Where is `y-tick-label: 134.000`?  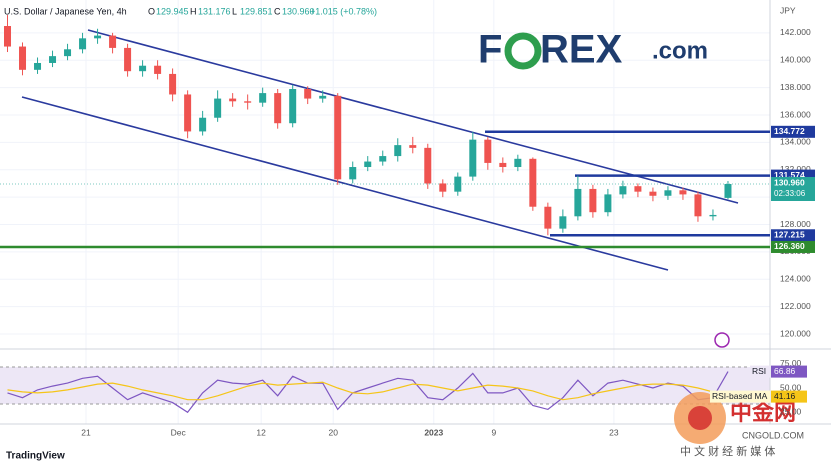 y-tick-label: 134.000 is located at coordinates (795, 142).